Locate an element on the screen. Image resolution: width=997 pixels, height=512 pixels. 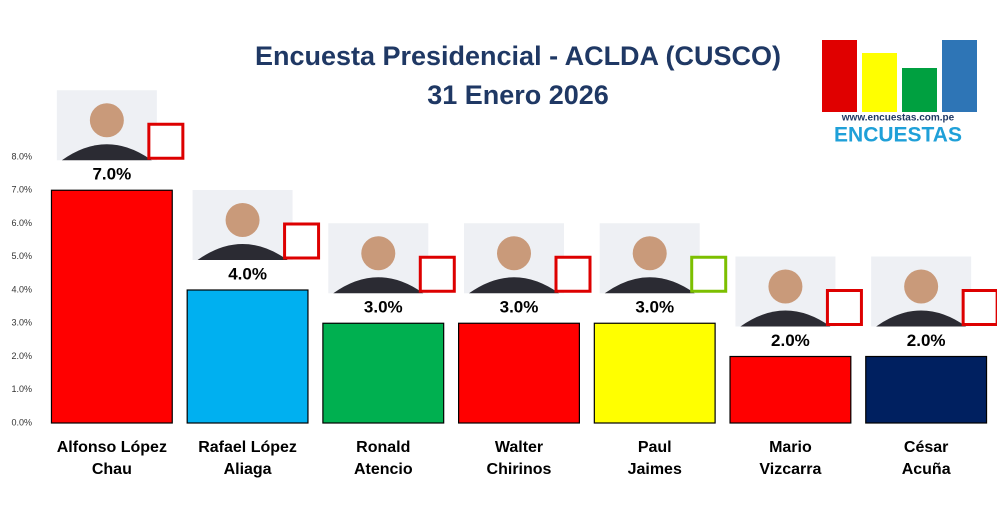
y-tick-label: 7.0% is located at coordinates (21, 190).